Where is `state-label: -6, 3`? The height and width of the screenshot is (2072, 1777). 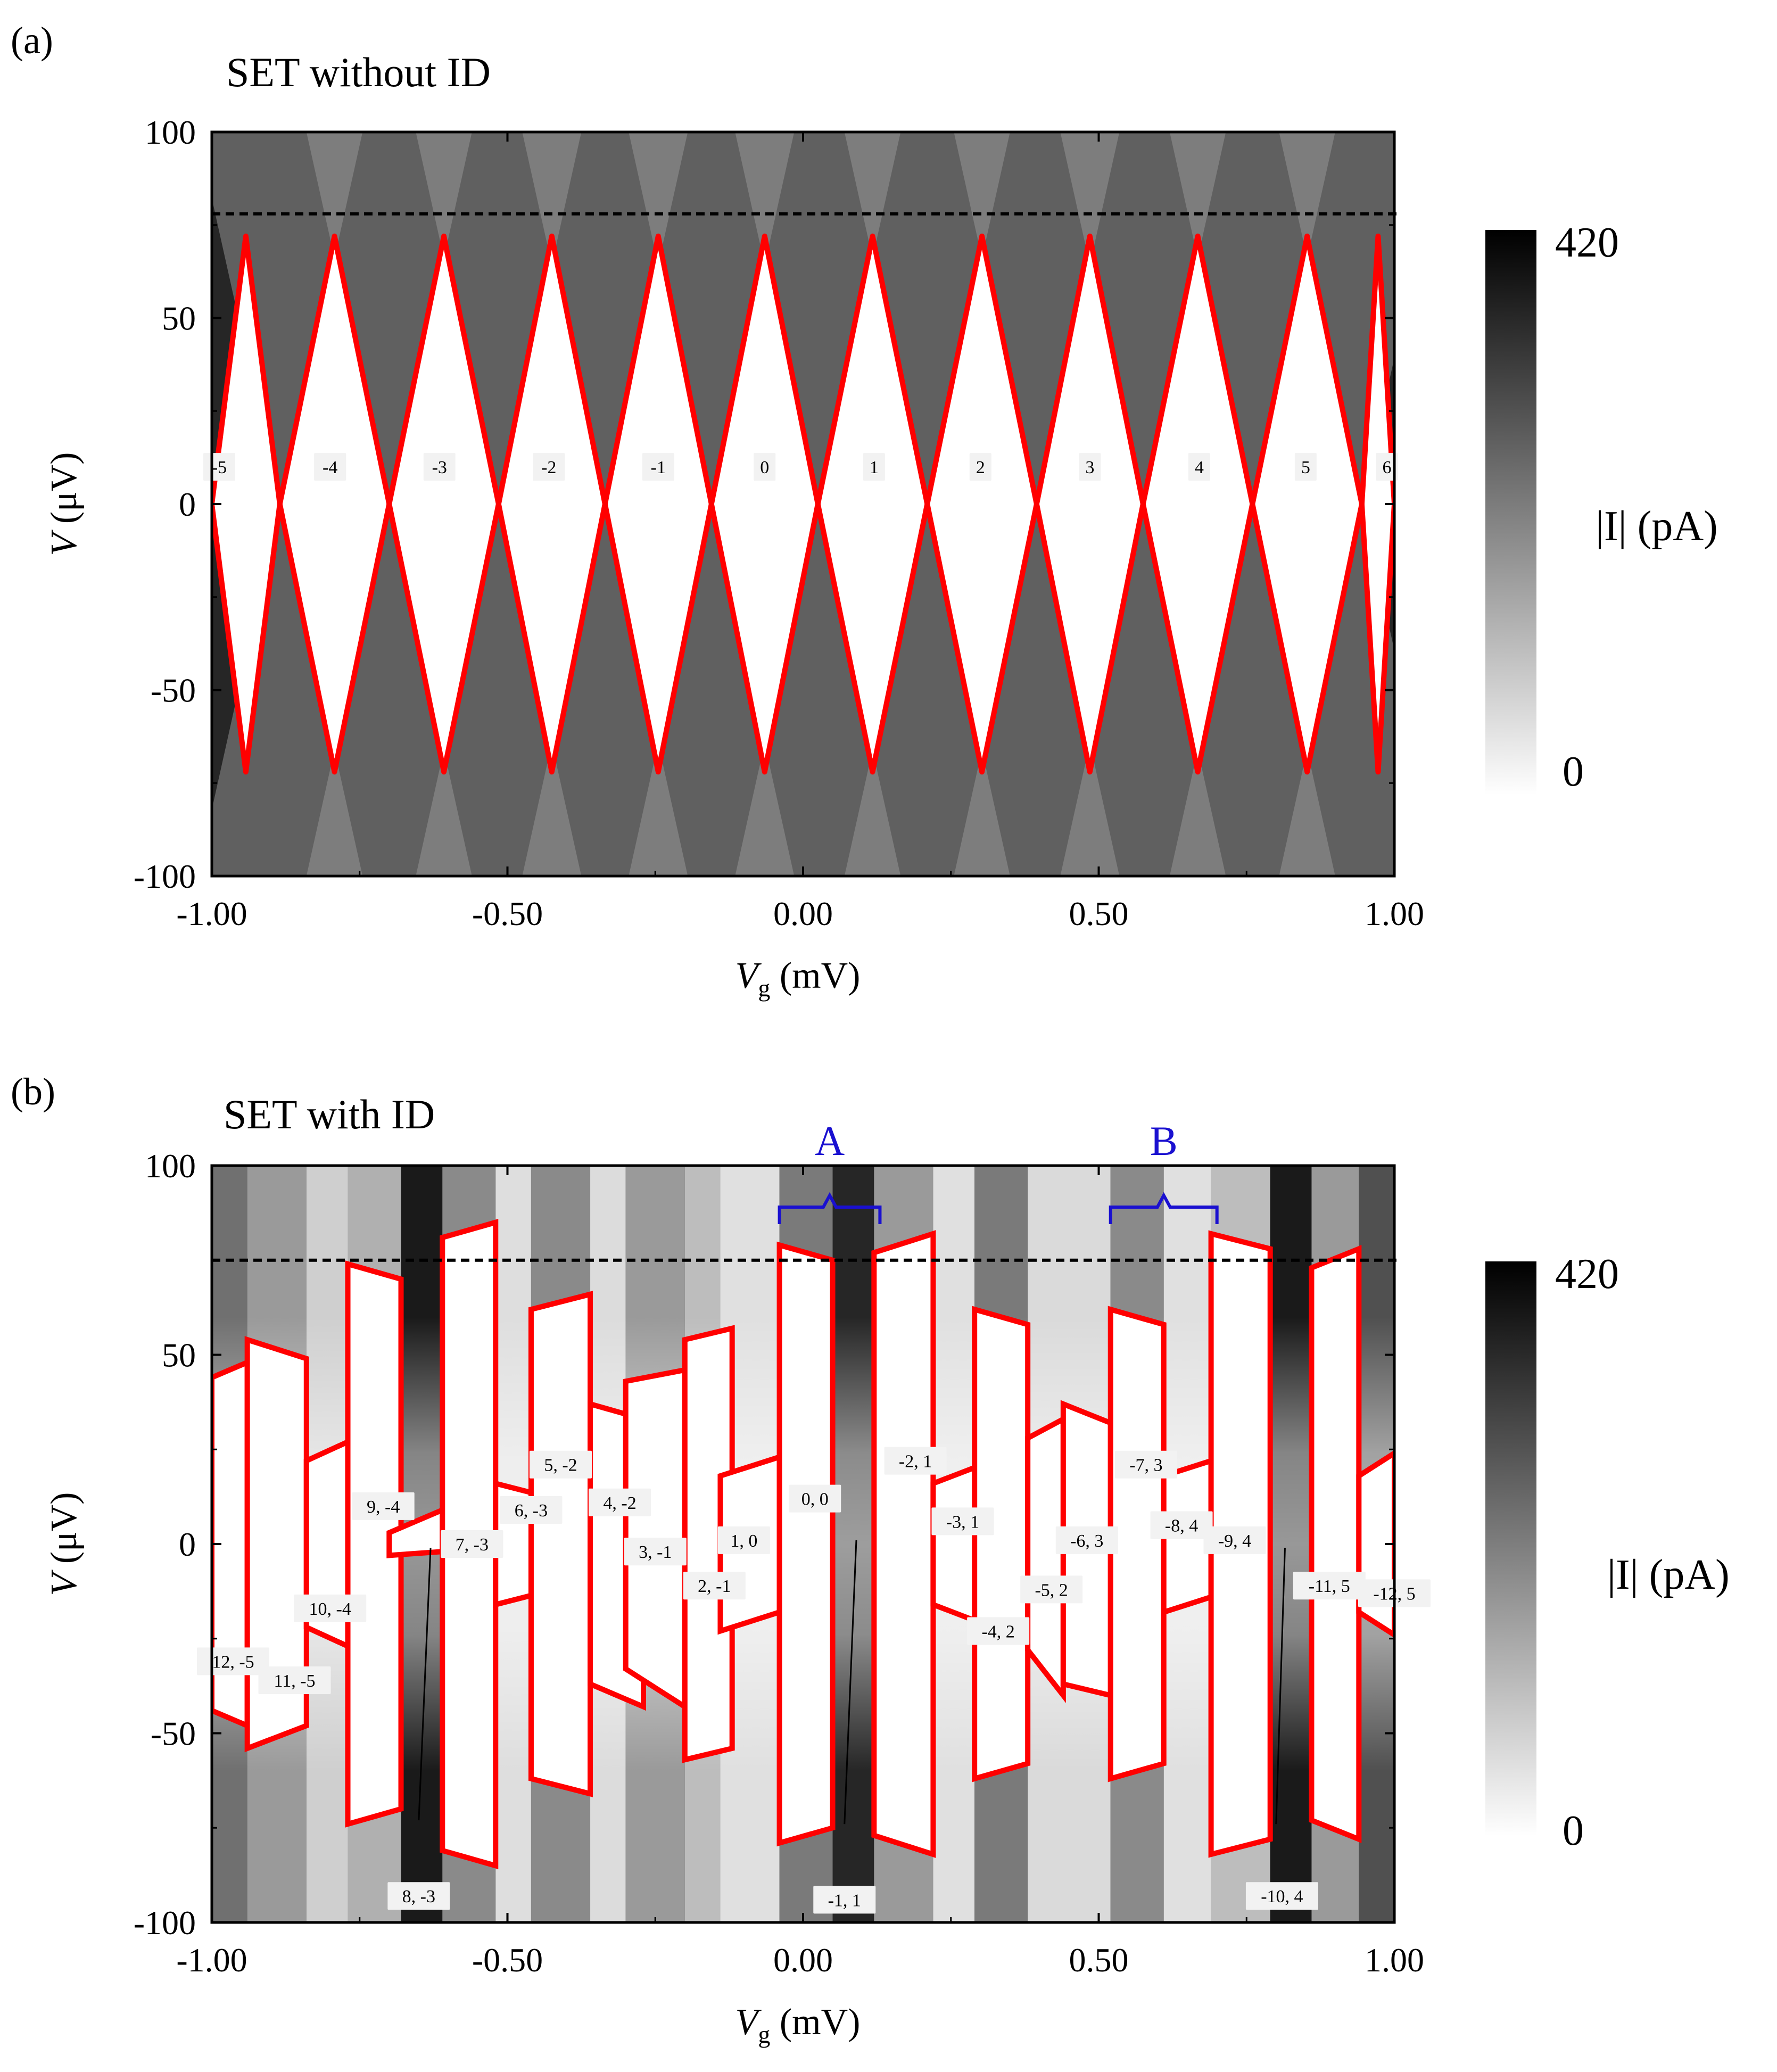 state-label: -6, 3 is located at coordinates (1086, 1541).